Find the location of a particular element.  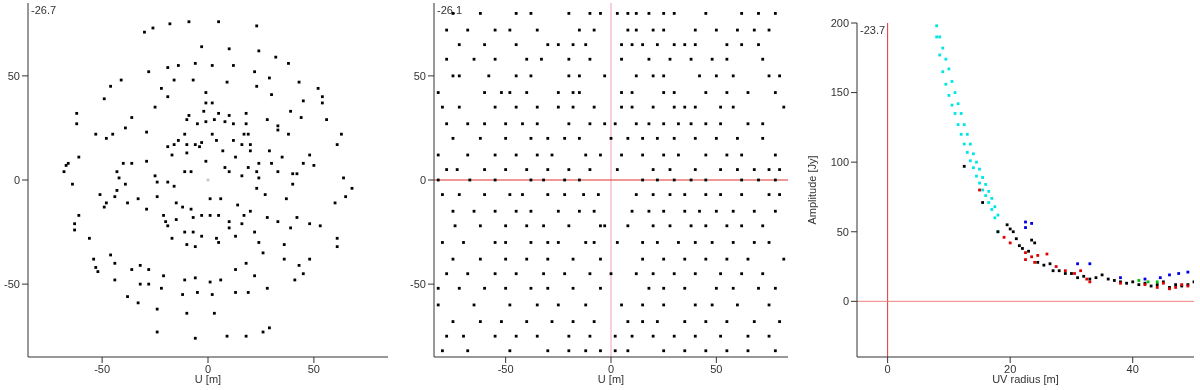

x-axis-title: UV radius [m] is located at coordinates (1025, 379).